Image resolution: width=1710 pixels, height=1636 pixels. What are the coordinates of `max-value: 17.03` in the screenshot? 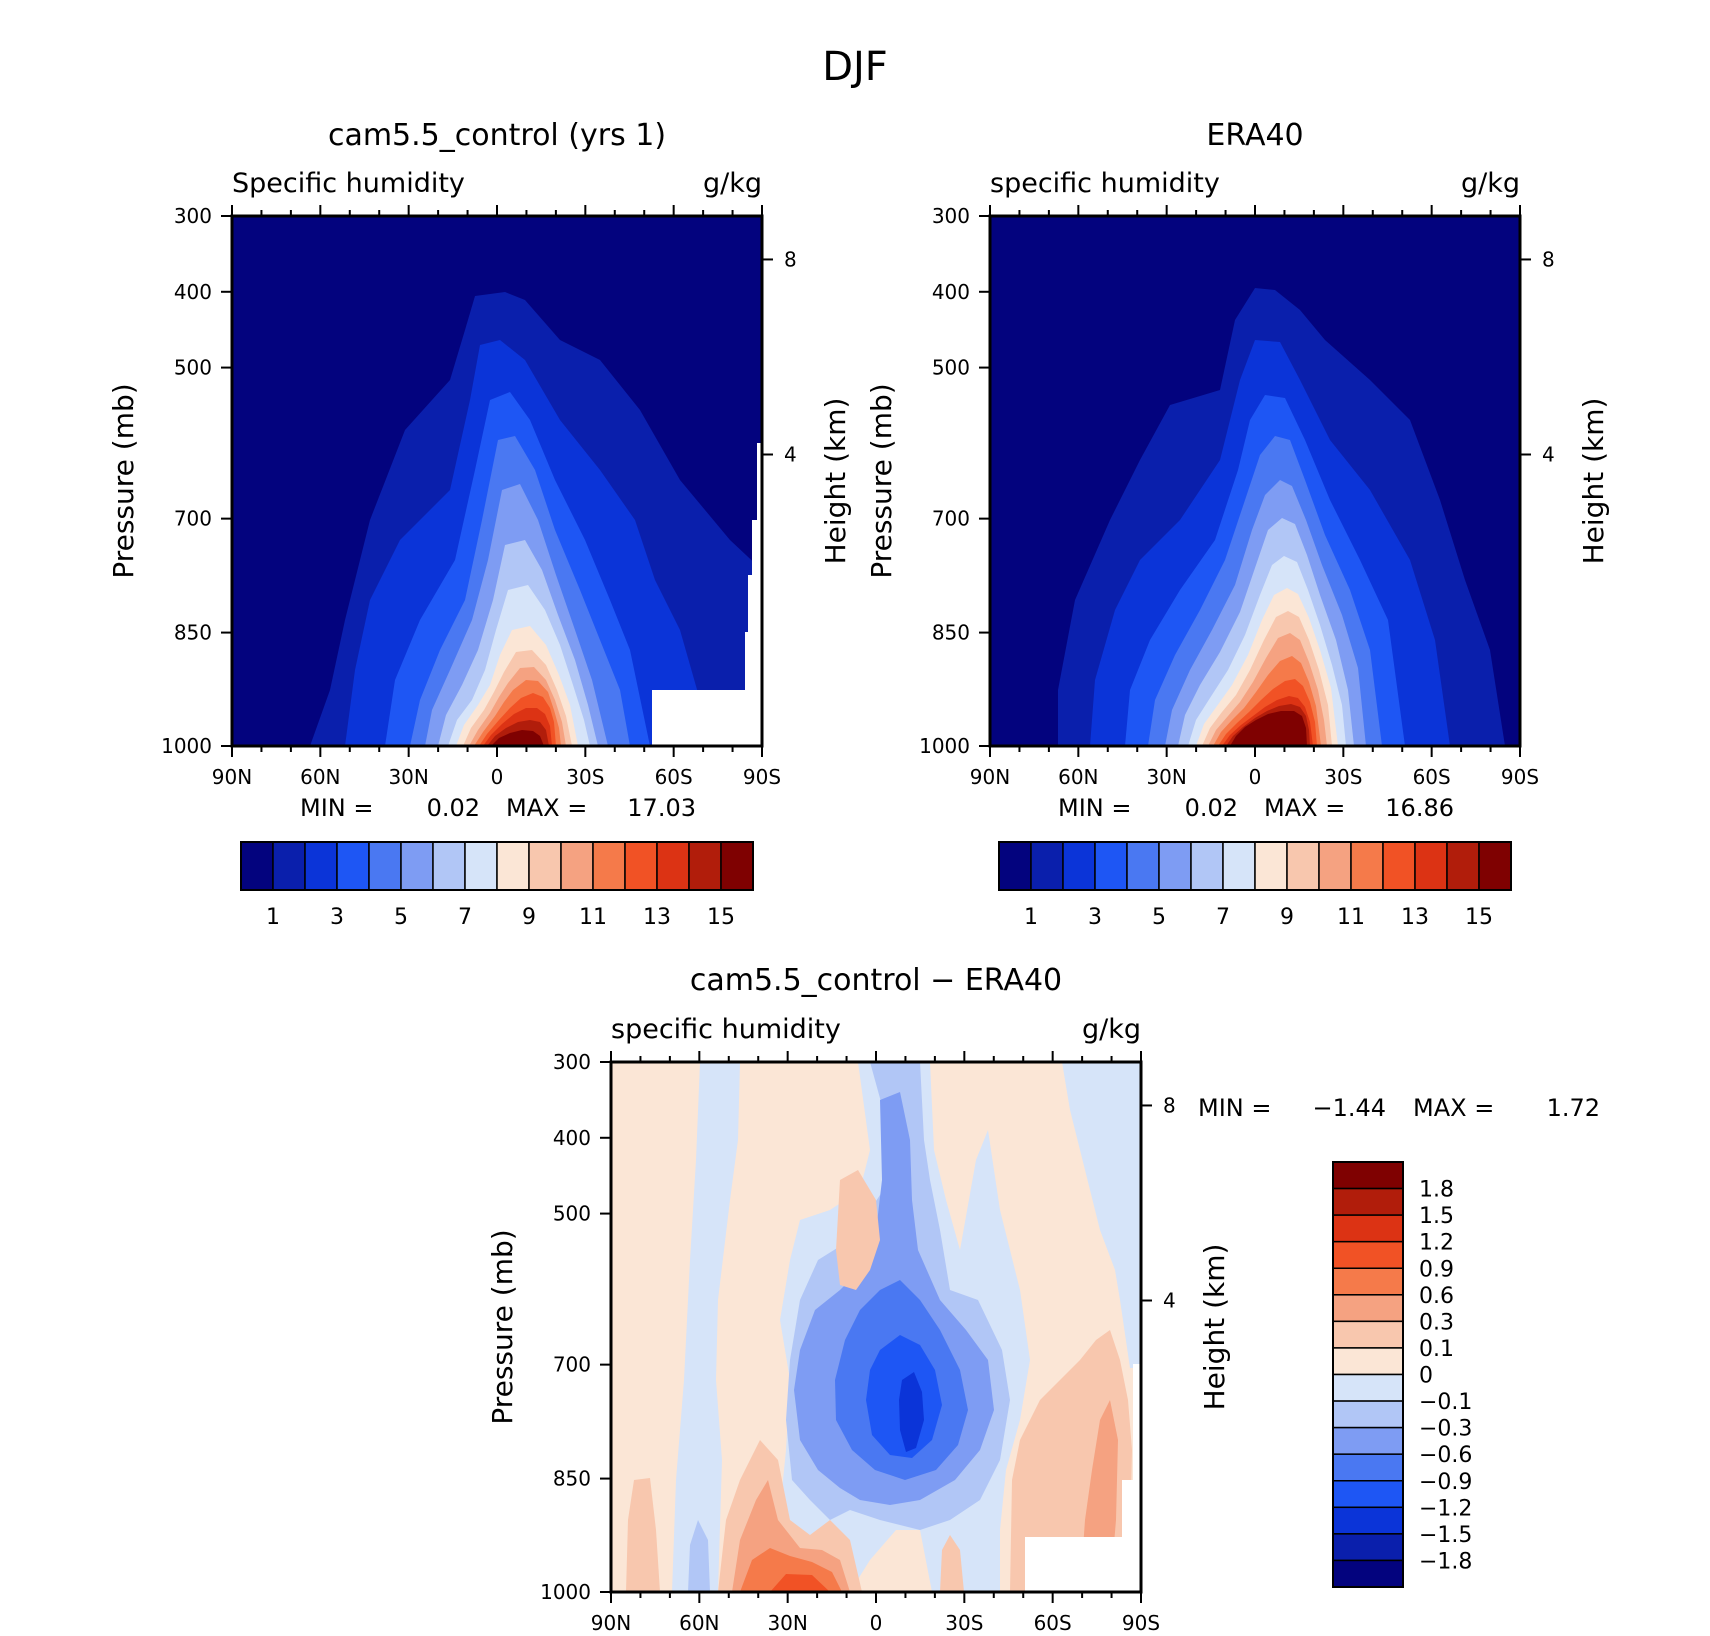 It's located at (661, 808).